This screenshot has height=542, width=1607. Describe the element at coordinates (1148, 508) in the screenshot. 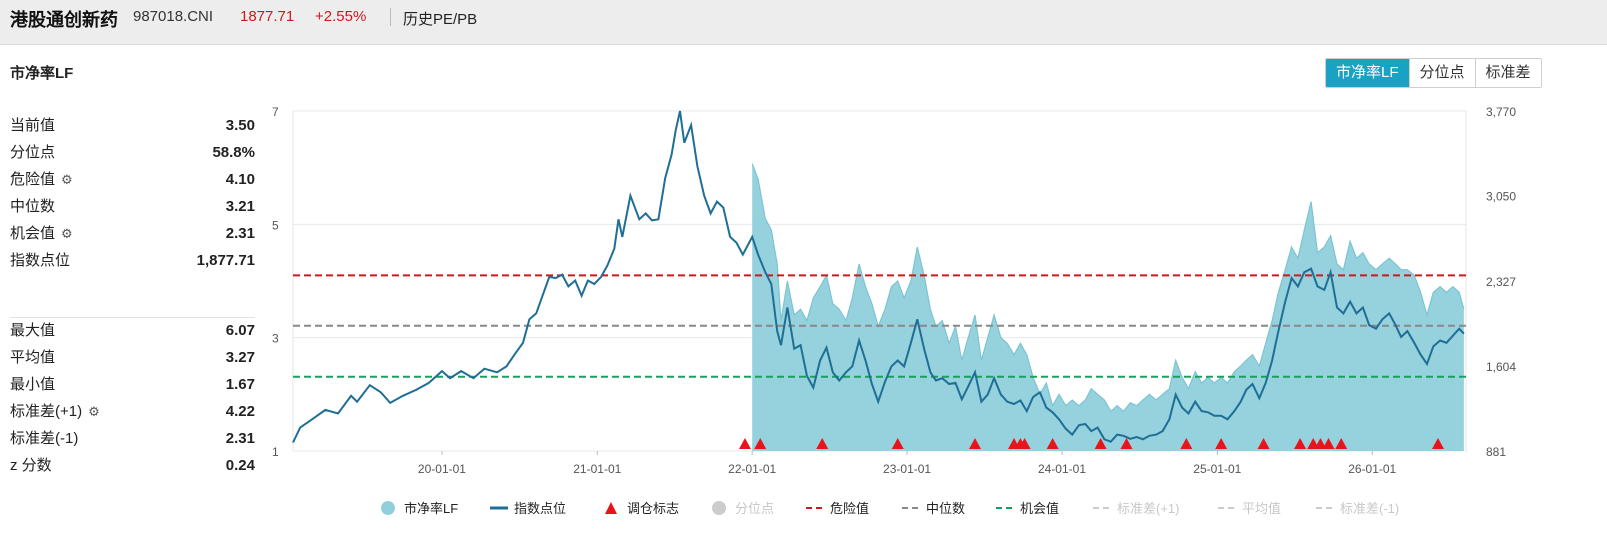

I see `legend-label: 标准差(+1)` at that location.